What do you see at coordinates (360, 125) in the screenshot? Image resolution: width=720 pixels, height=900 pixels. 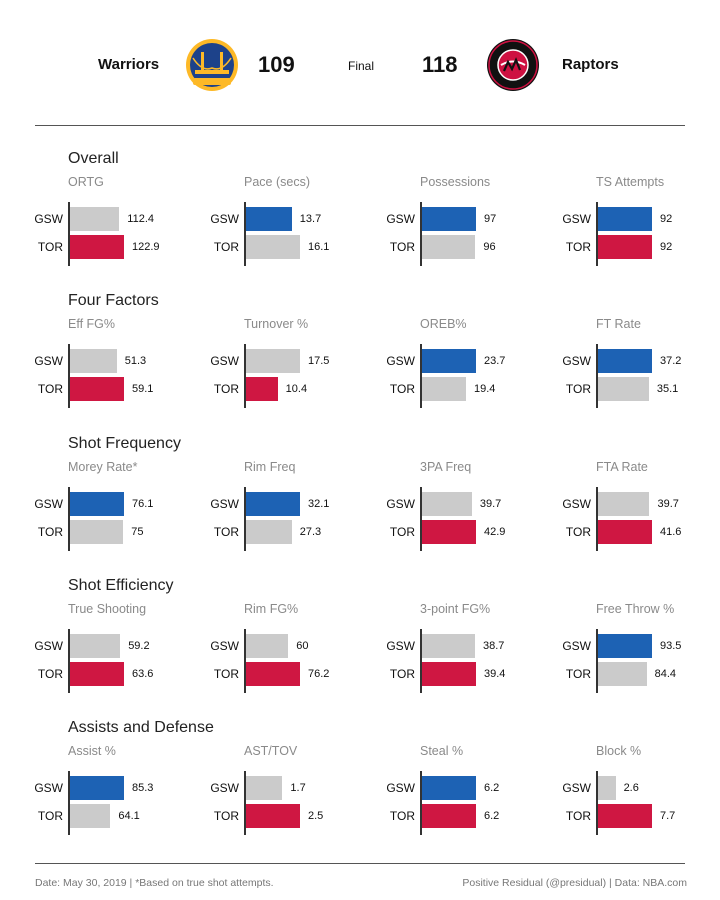 I see `header-divider` at bounding box center [360, 125].